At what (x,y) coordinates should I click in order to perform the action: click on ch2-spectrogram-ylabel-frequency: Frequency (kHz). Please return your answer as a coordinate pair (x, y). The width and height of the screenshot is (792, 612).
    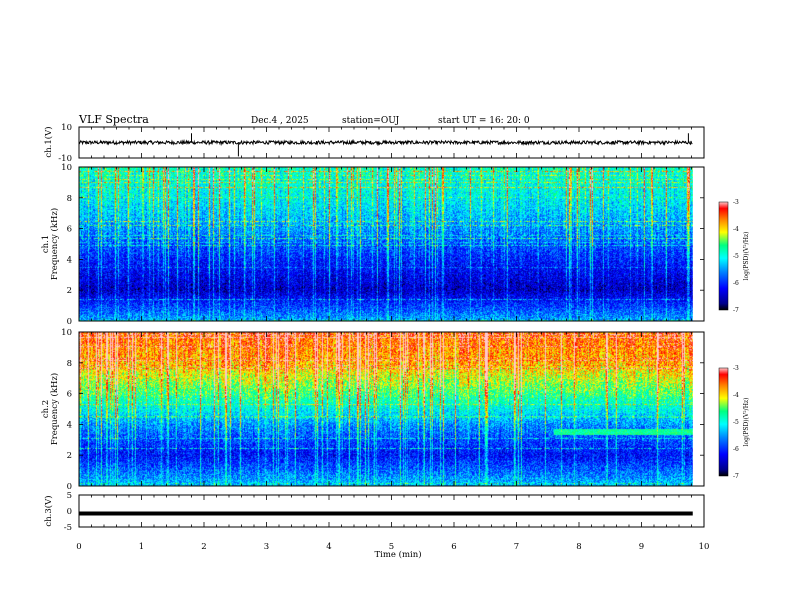
    Looking at the image, I should click on (54, 409).